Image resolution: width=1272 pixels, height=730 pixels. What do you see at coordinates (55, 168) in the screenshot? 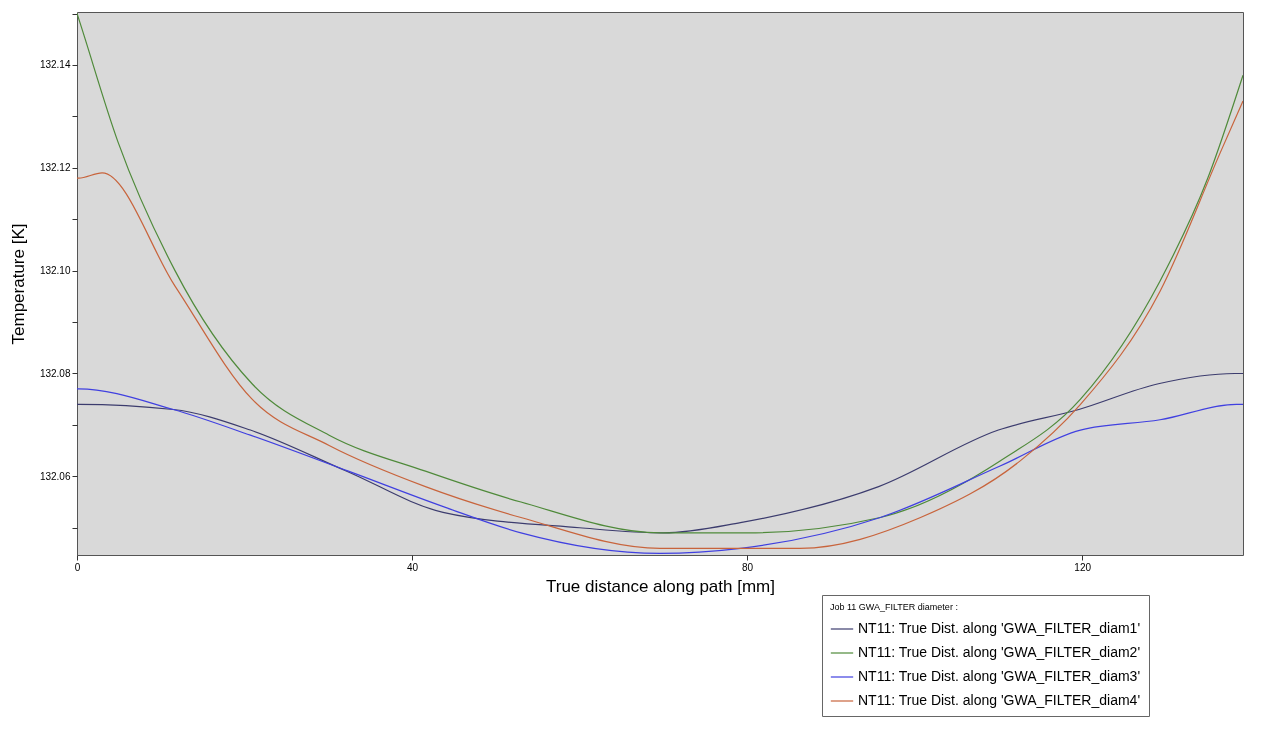
I see `y-tick-label: 132.12` at bounding box center [55, 168].